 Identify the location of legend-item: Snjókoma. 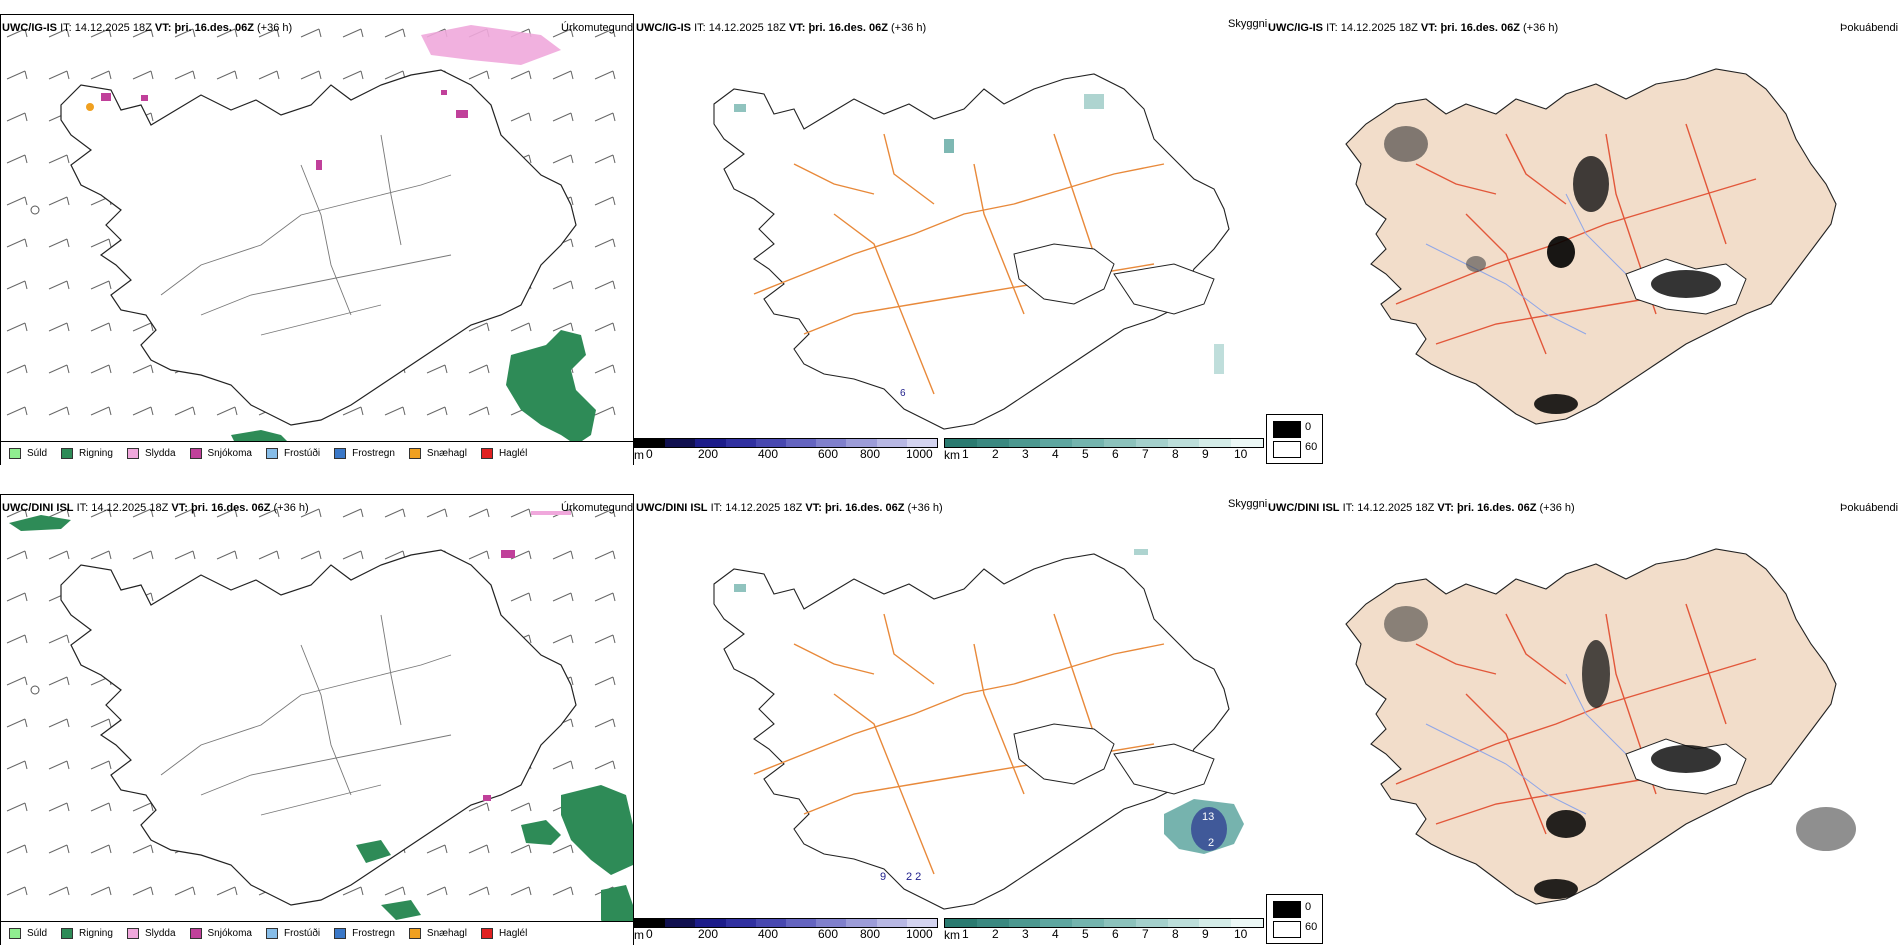
(220, 933).